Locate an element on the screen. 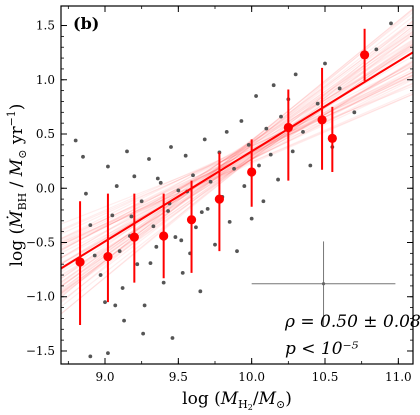  y-tick-label: 1.0 is located at coordinates (45, 80).